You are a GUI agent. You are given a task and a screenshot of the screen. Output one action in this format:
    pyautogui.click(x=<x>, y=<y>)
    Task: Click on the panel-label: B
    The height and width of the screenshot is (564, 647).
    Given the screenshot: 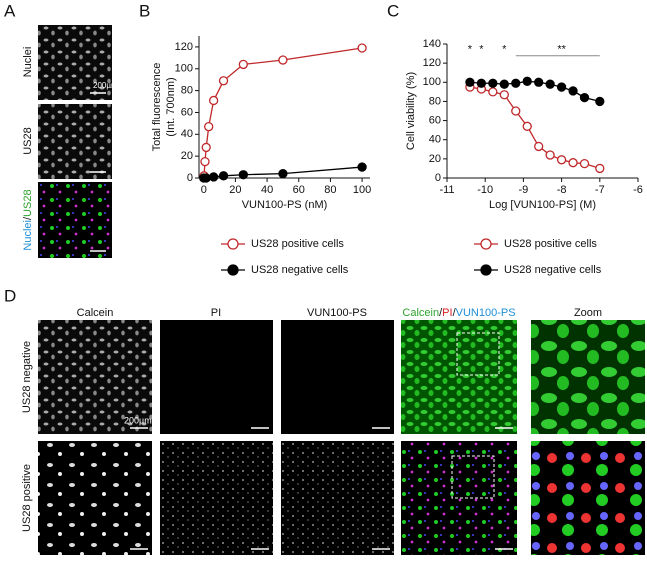 What is the action you would take?
    pyautogui.click(x=144, y=10)
    